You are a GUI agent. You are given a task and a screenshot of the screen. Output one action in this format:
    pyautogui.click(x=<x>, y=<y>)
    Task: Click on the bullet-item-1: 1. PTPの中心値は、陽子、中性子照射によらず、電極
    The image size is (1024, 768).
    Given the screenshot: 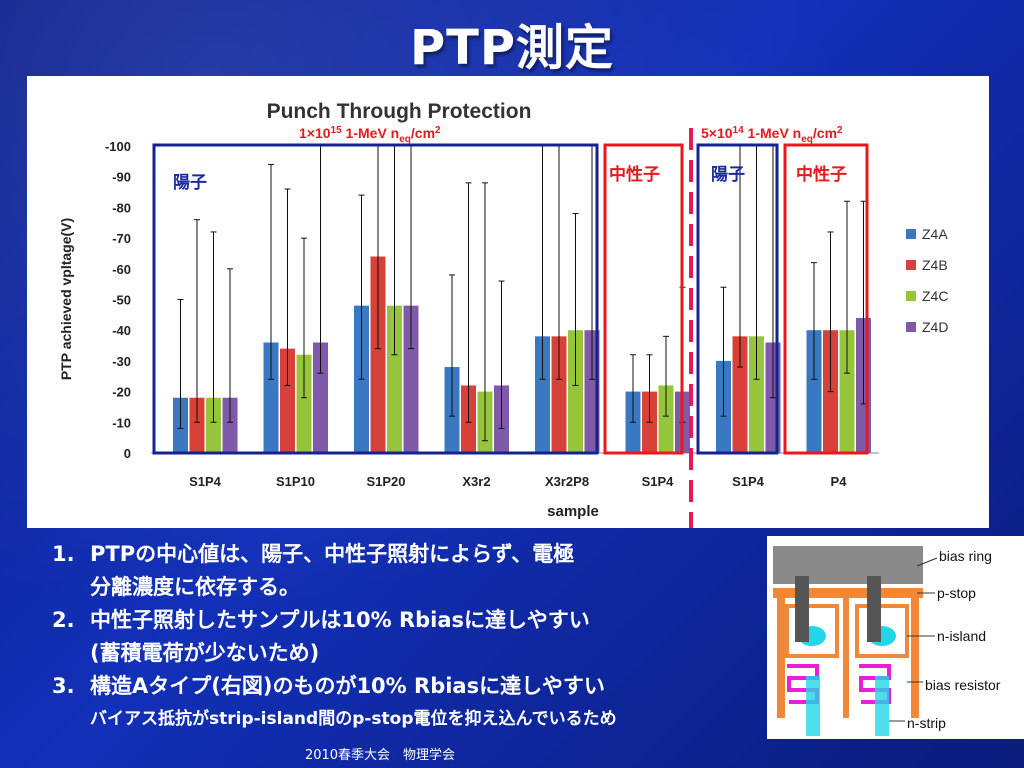 What is the action you would take?
    pyautogui.click(x=402, y=554)
    